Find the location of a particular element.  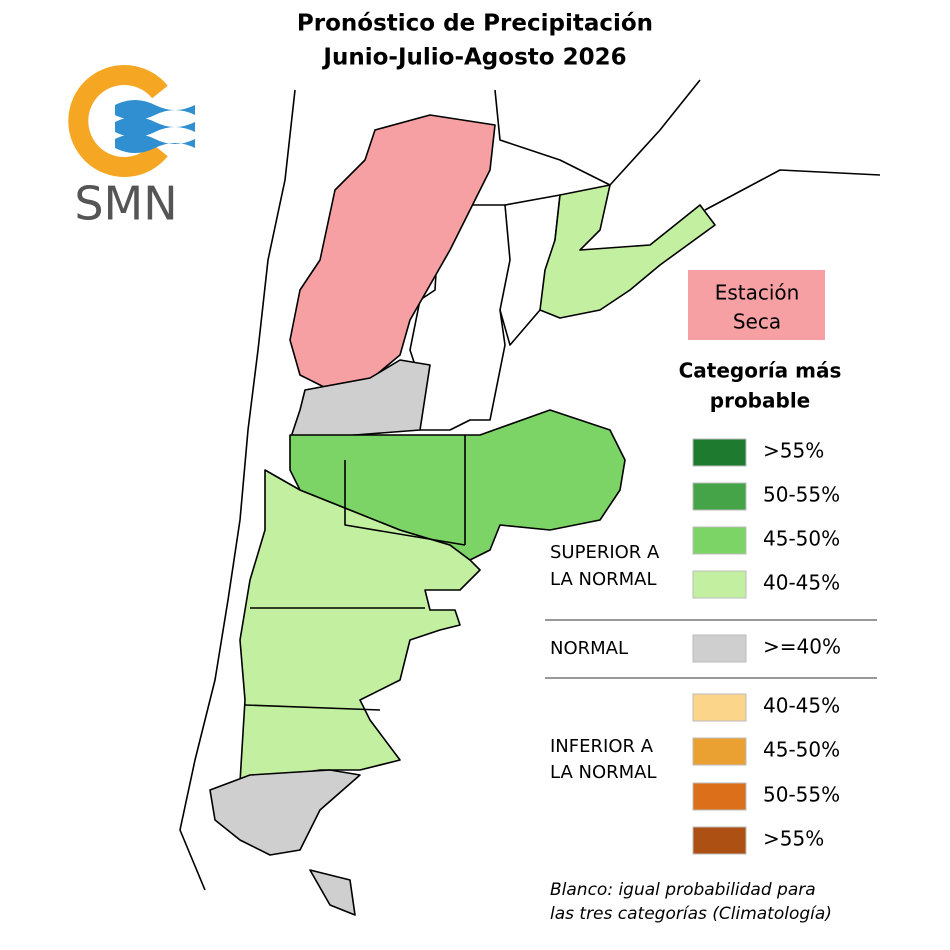

legend-label: >=40% is located at coordinates (802, 647).